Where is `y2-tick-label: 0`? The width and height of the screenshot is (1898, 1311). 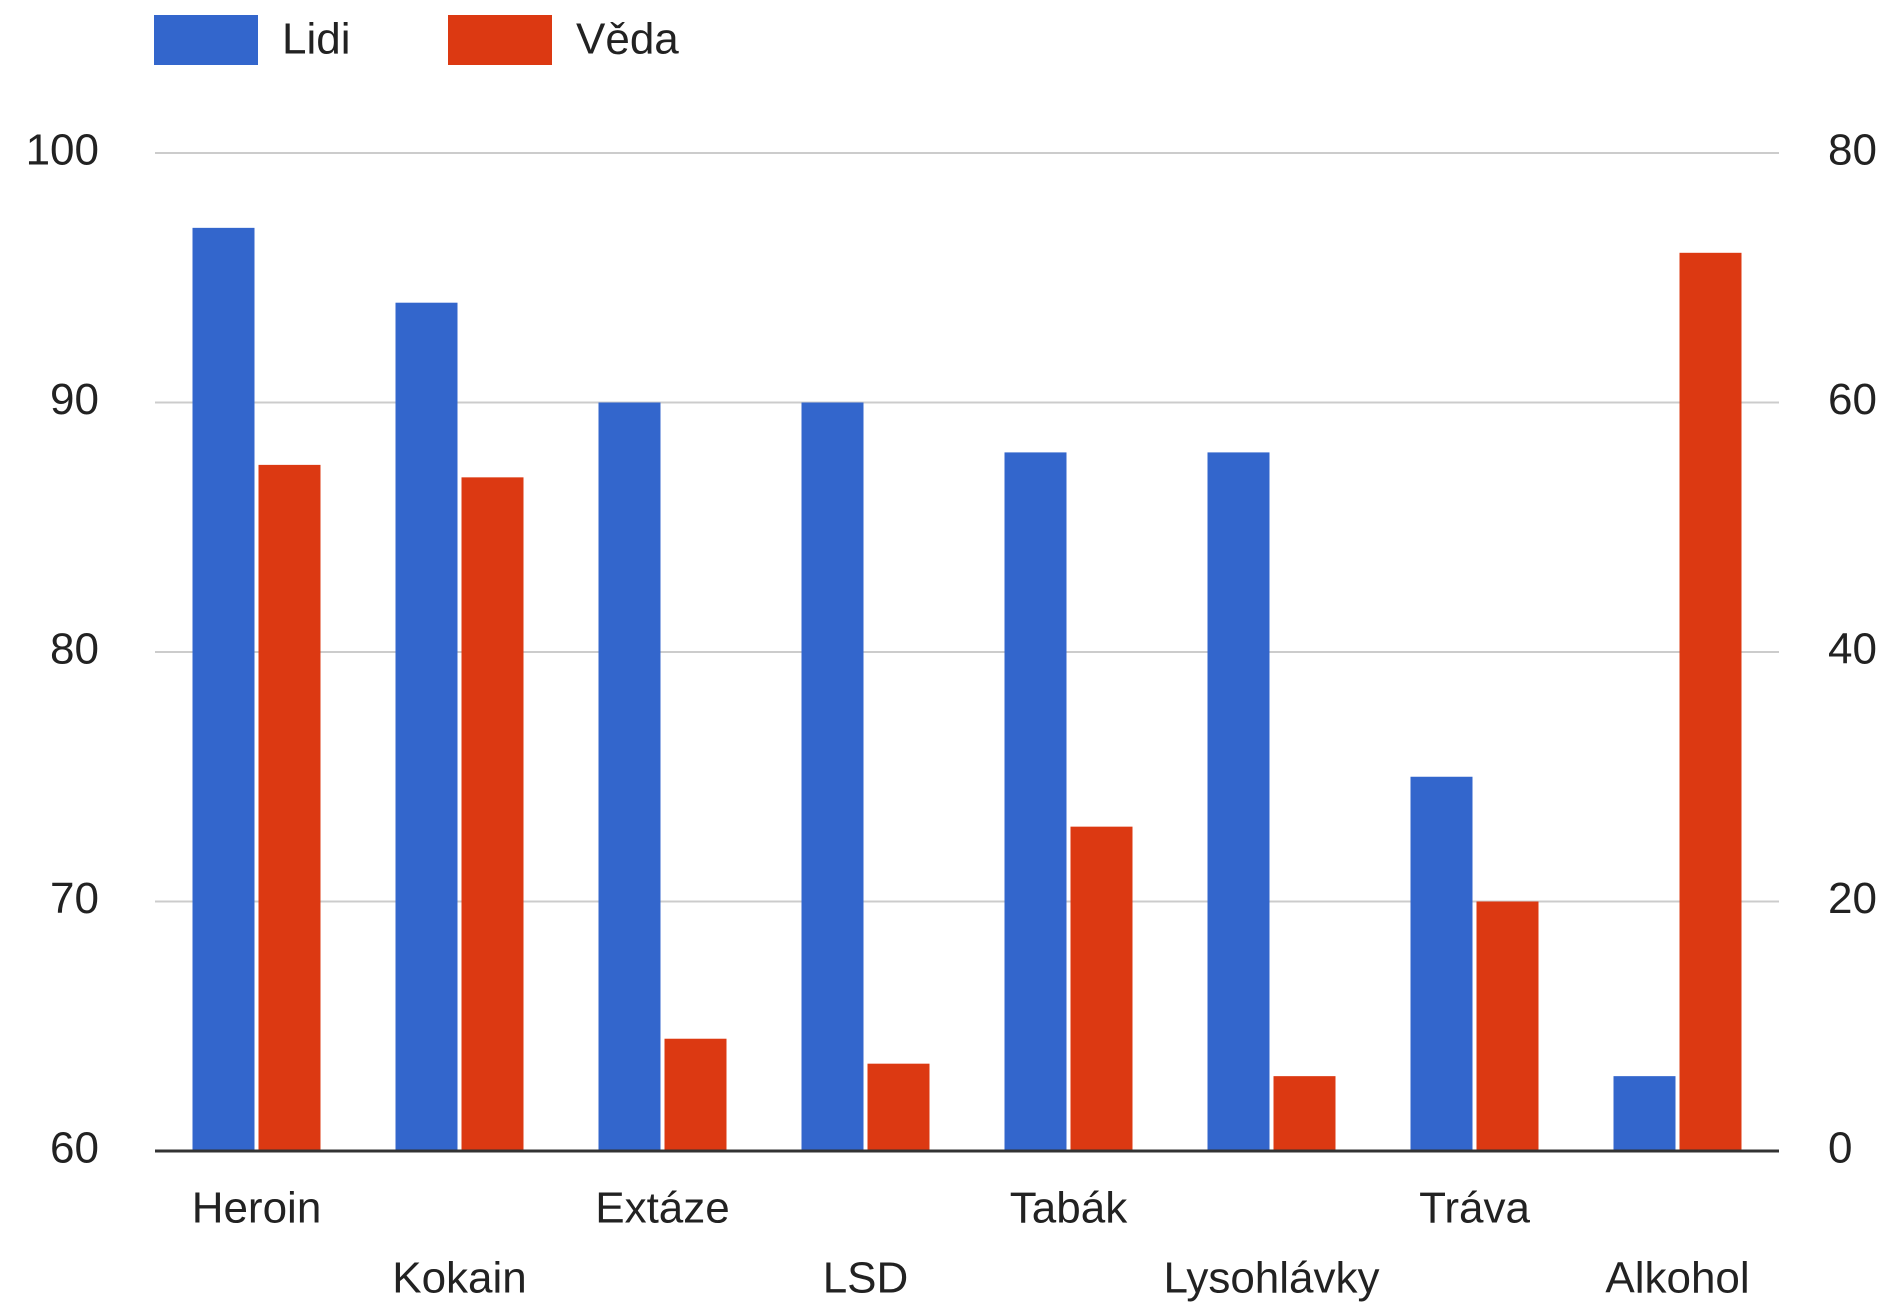
y2-tick-label: 0 is located at coordinates (1840, 1148).